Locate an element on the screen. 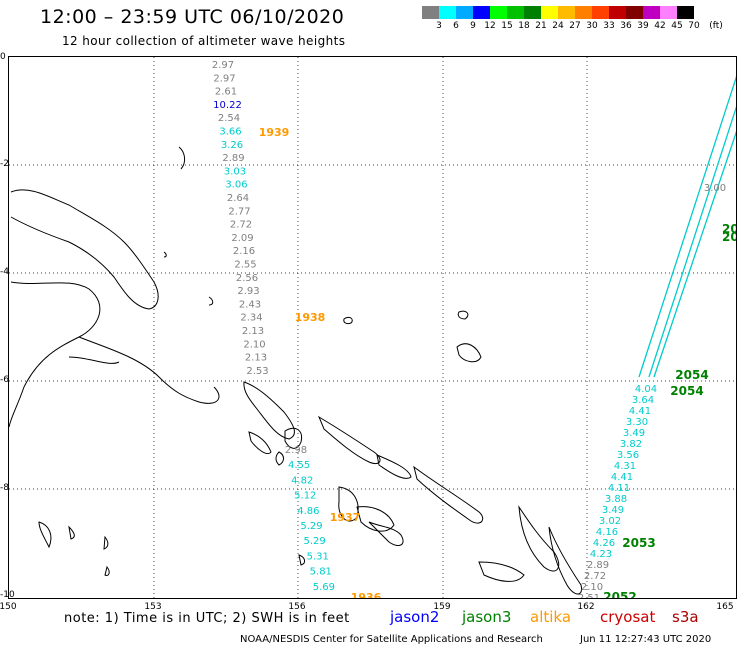 The image size is (740, 650). lon-label: 159 is located at coordinates (442, 607).